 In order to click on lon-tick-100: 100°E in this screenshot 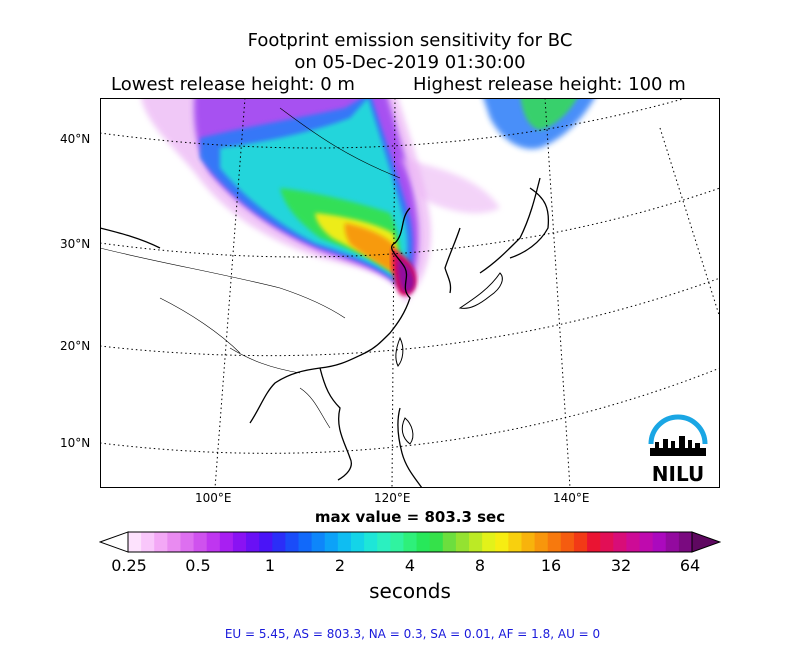, I will do `click(213, 498)`.